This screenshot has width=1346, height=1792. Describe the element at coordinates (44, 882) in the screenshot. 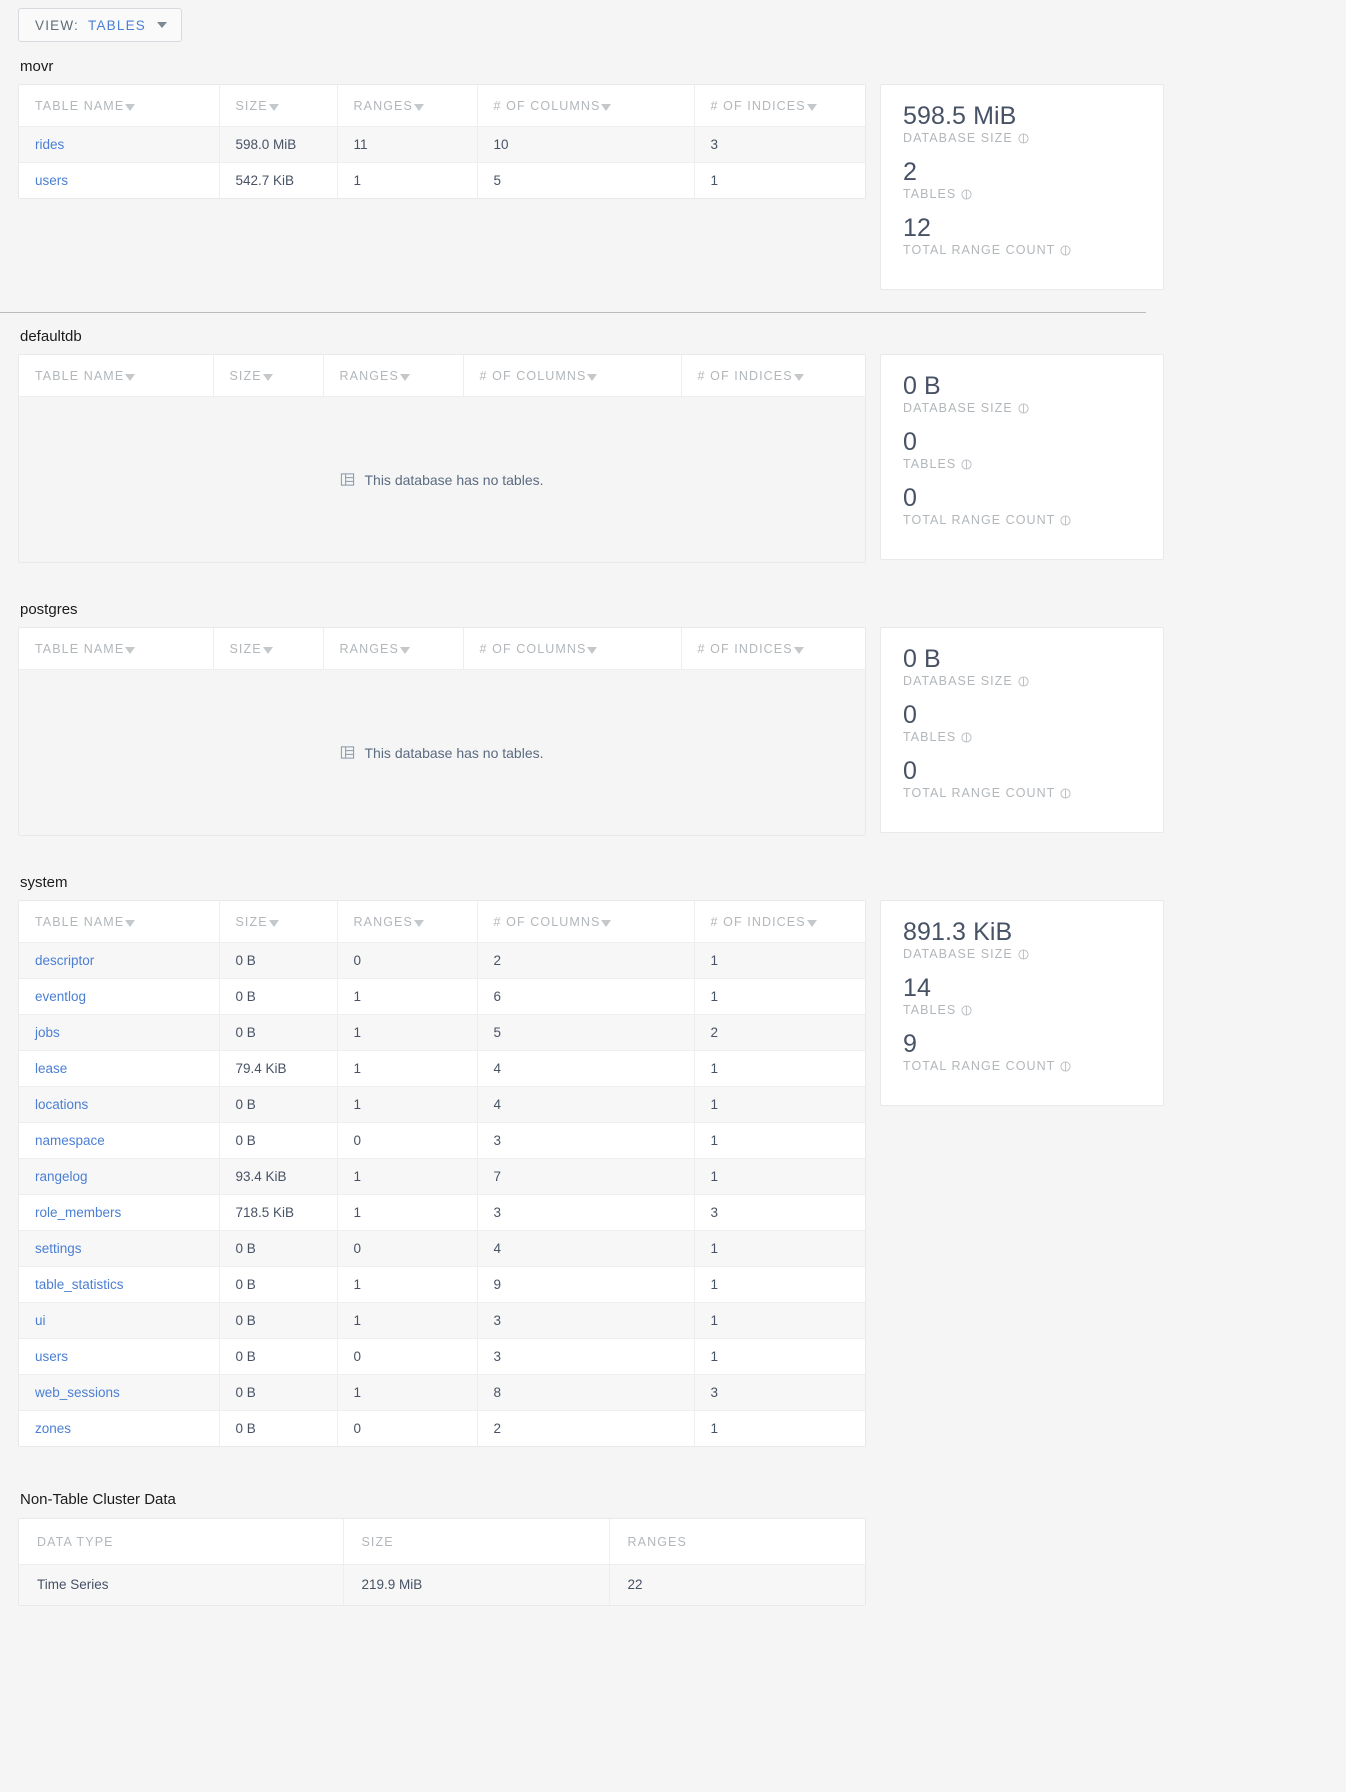

I see `database-name: system` at that location.